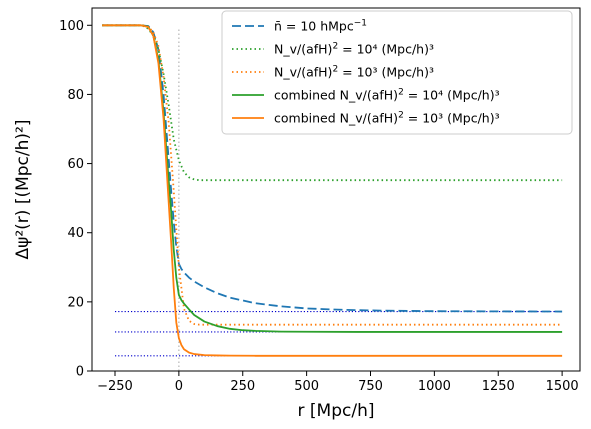  Describe the element at coordinates (115, 386) in the screenshot. I see `x-tick-label: −250` at that location.